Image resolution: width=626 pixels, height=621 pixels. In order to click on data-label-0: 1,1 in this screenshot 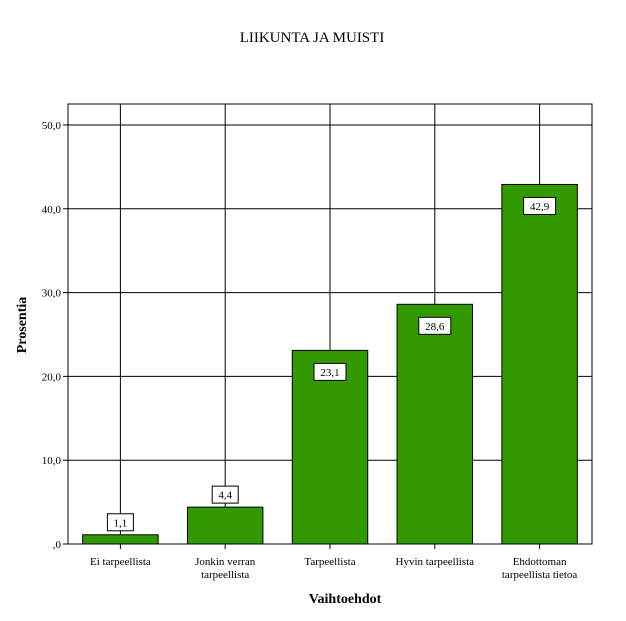, I will do `click(121, 523)`.